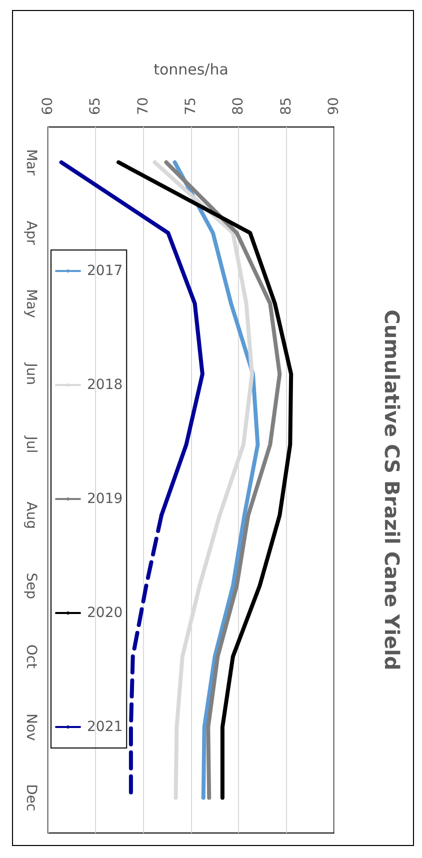  What do you see at coordinates (105, 727) in the screenshot?
I see `legend-label: 2021` at bounding box center [105, 727].